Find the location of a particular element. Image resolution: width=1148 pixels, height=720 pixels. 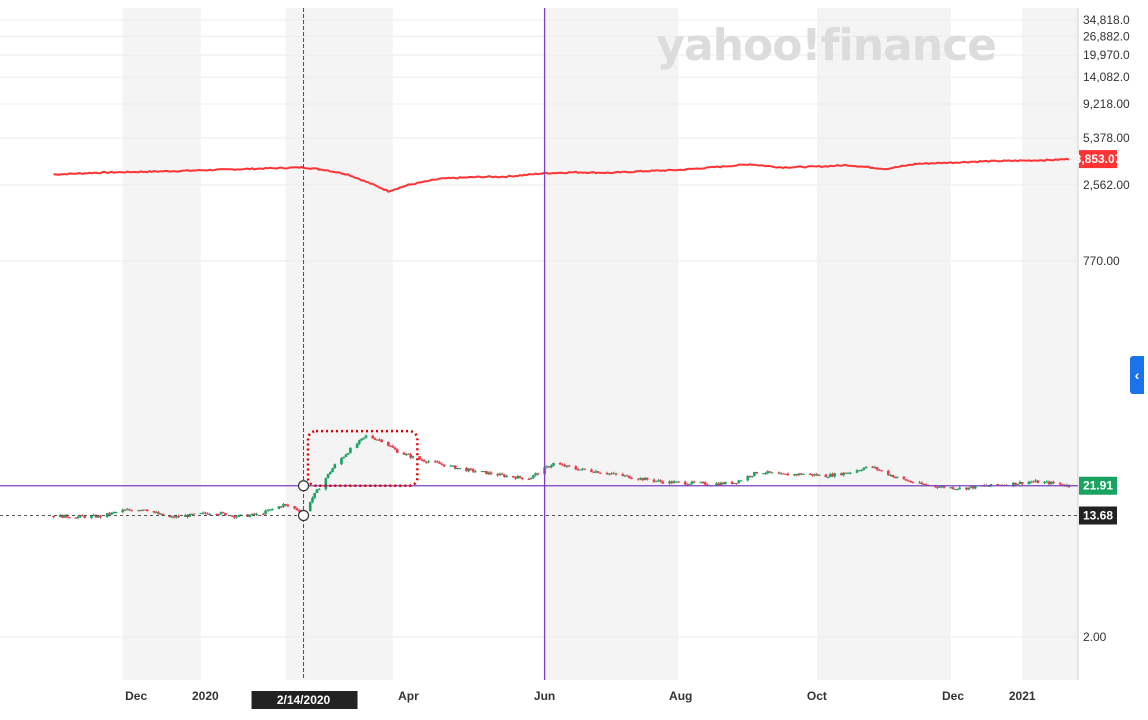

y-tick-label: 770.00 is located at coordinates (1101, 261).